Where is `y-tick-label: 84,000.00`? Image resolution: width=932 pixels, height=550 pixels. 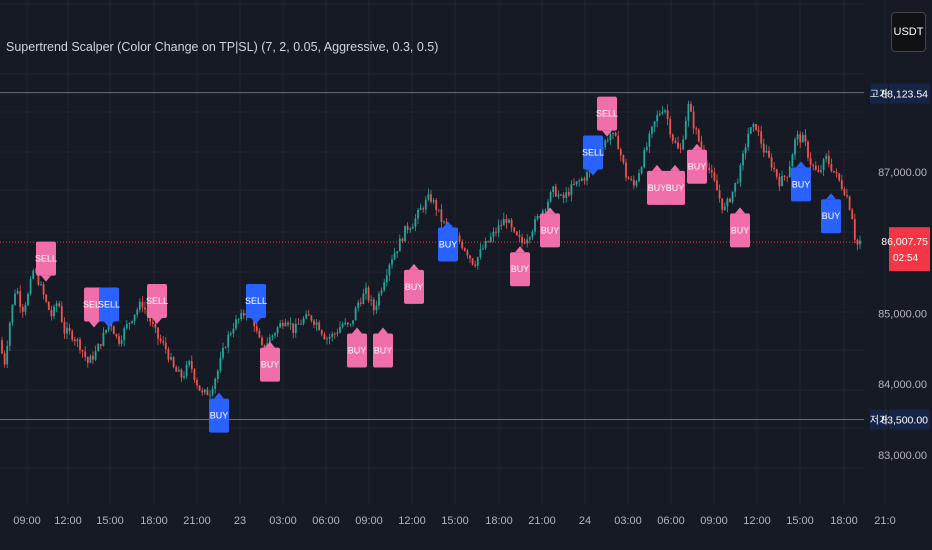 y-tick-label: 84,000.00 is located at coordinates (902, 385).